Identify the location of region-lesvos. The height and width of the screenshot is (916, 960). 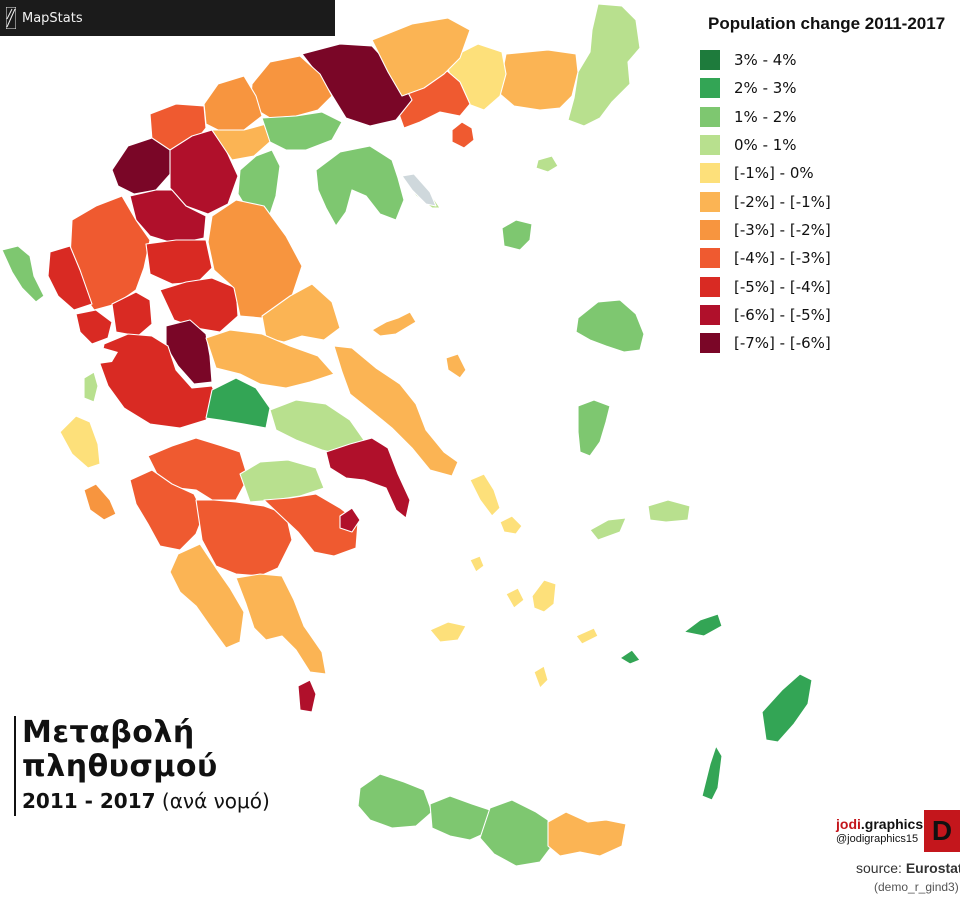
(610, 326).